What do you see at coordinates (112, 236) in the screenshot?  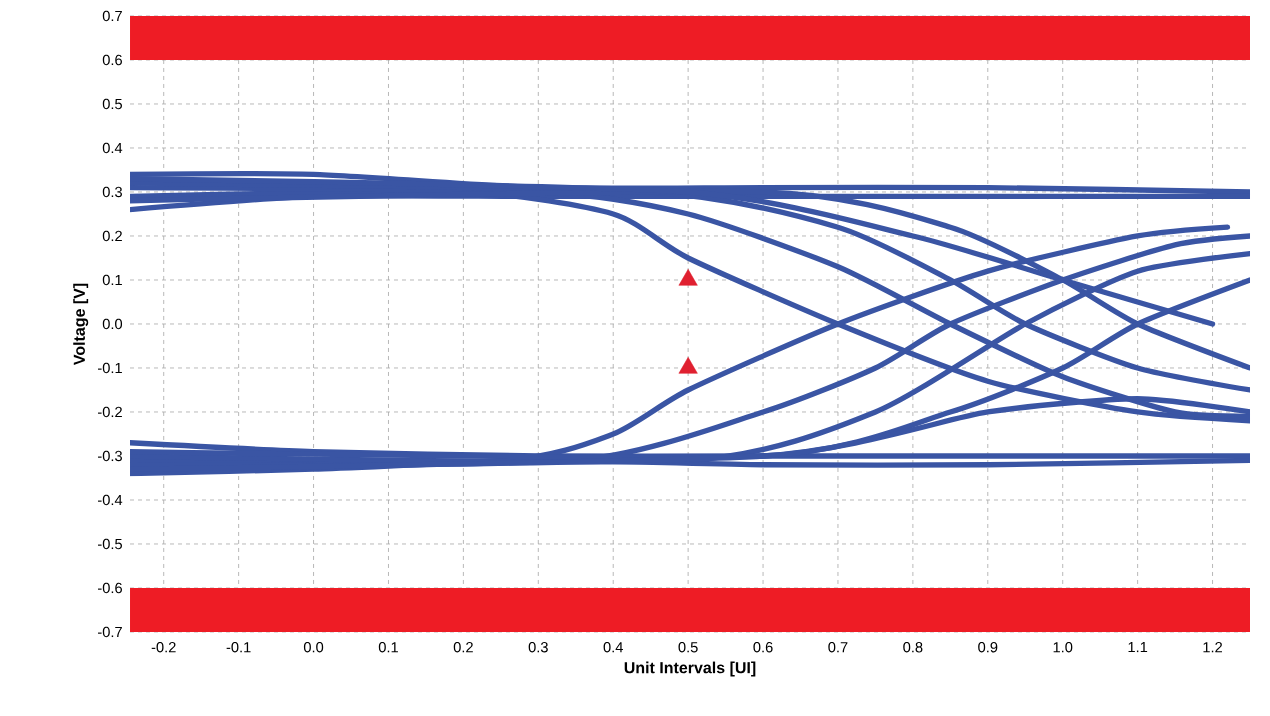 I see `y-tick-label: 0.2` at bounding box center [112, 236].